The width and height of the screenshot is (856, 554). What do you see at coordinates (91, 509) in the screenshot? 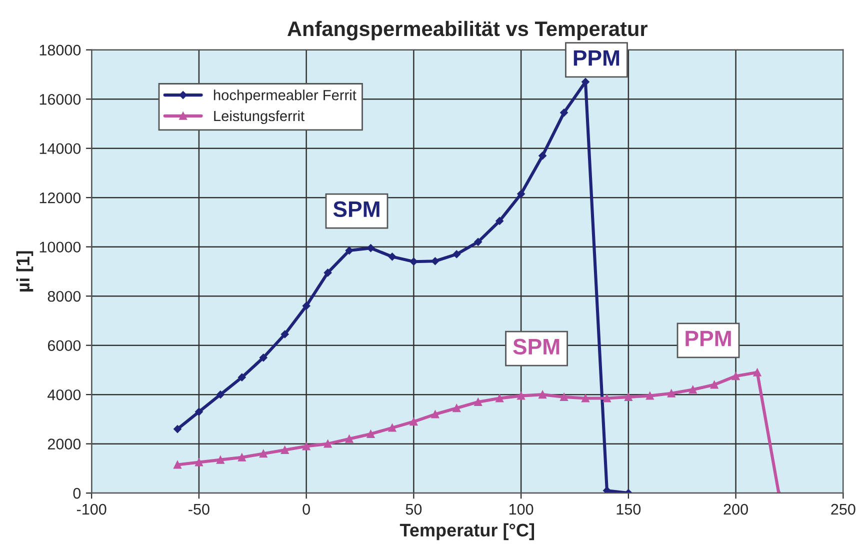
I see `x-tick-label: -100` at bounding box center [91, 509].